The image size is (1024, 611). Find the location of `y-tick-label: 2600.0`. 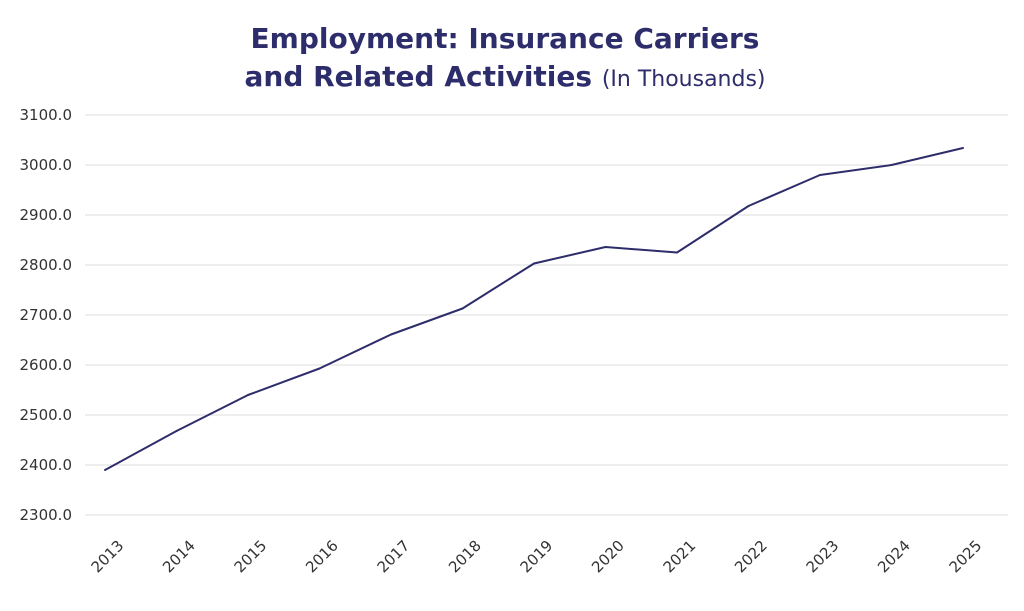

y-tick-label: 2600.0 is located at coordinates (46, 365).